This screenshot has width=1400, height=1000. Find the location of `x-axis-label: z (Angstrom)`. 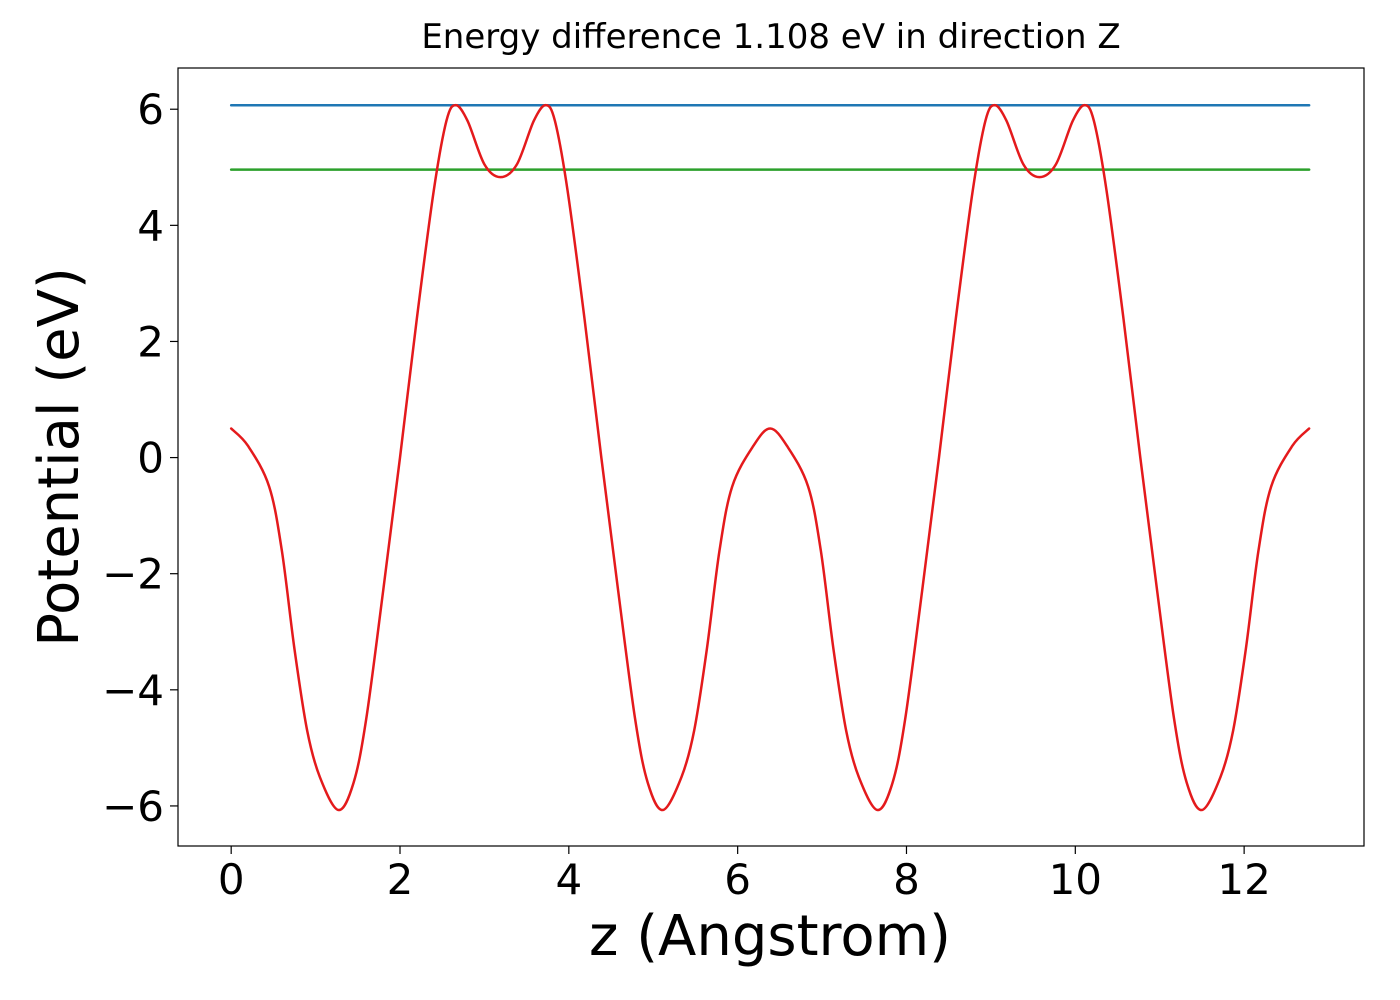

x-axis-label: z (Angstrom) is located at coordinates (770, 936).